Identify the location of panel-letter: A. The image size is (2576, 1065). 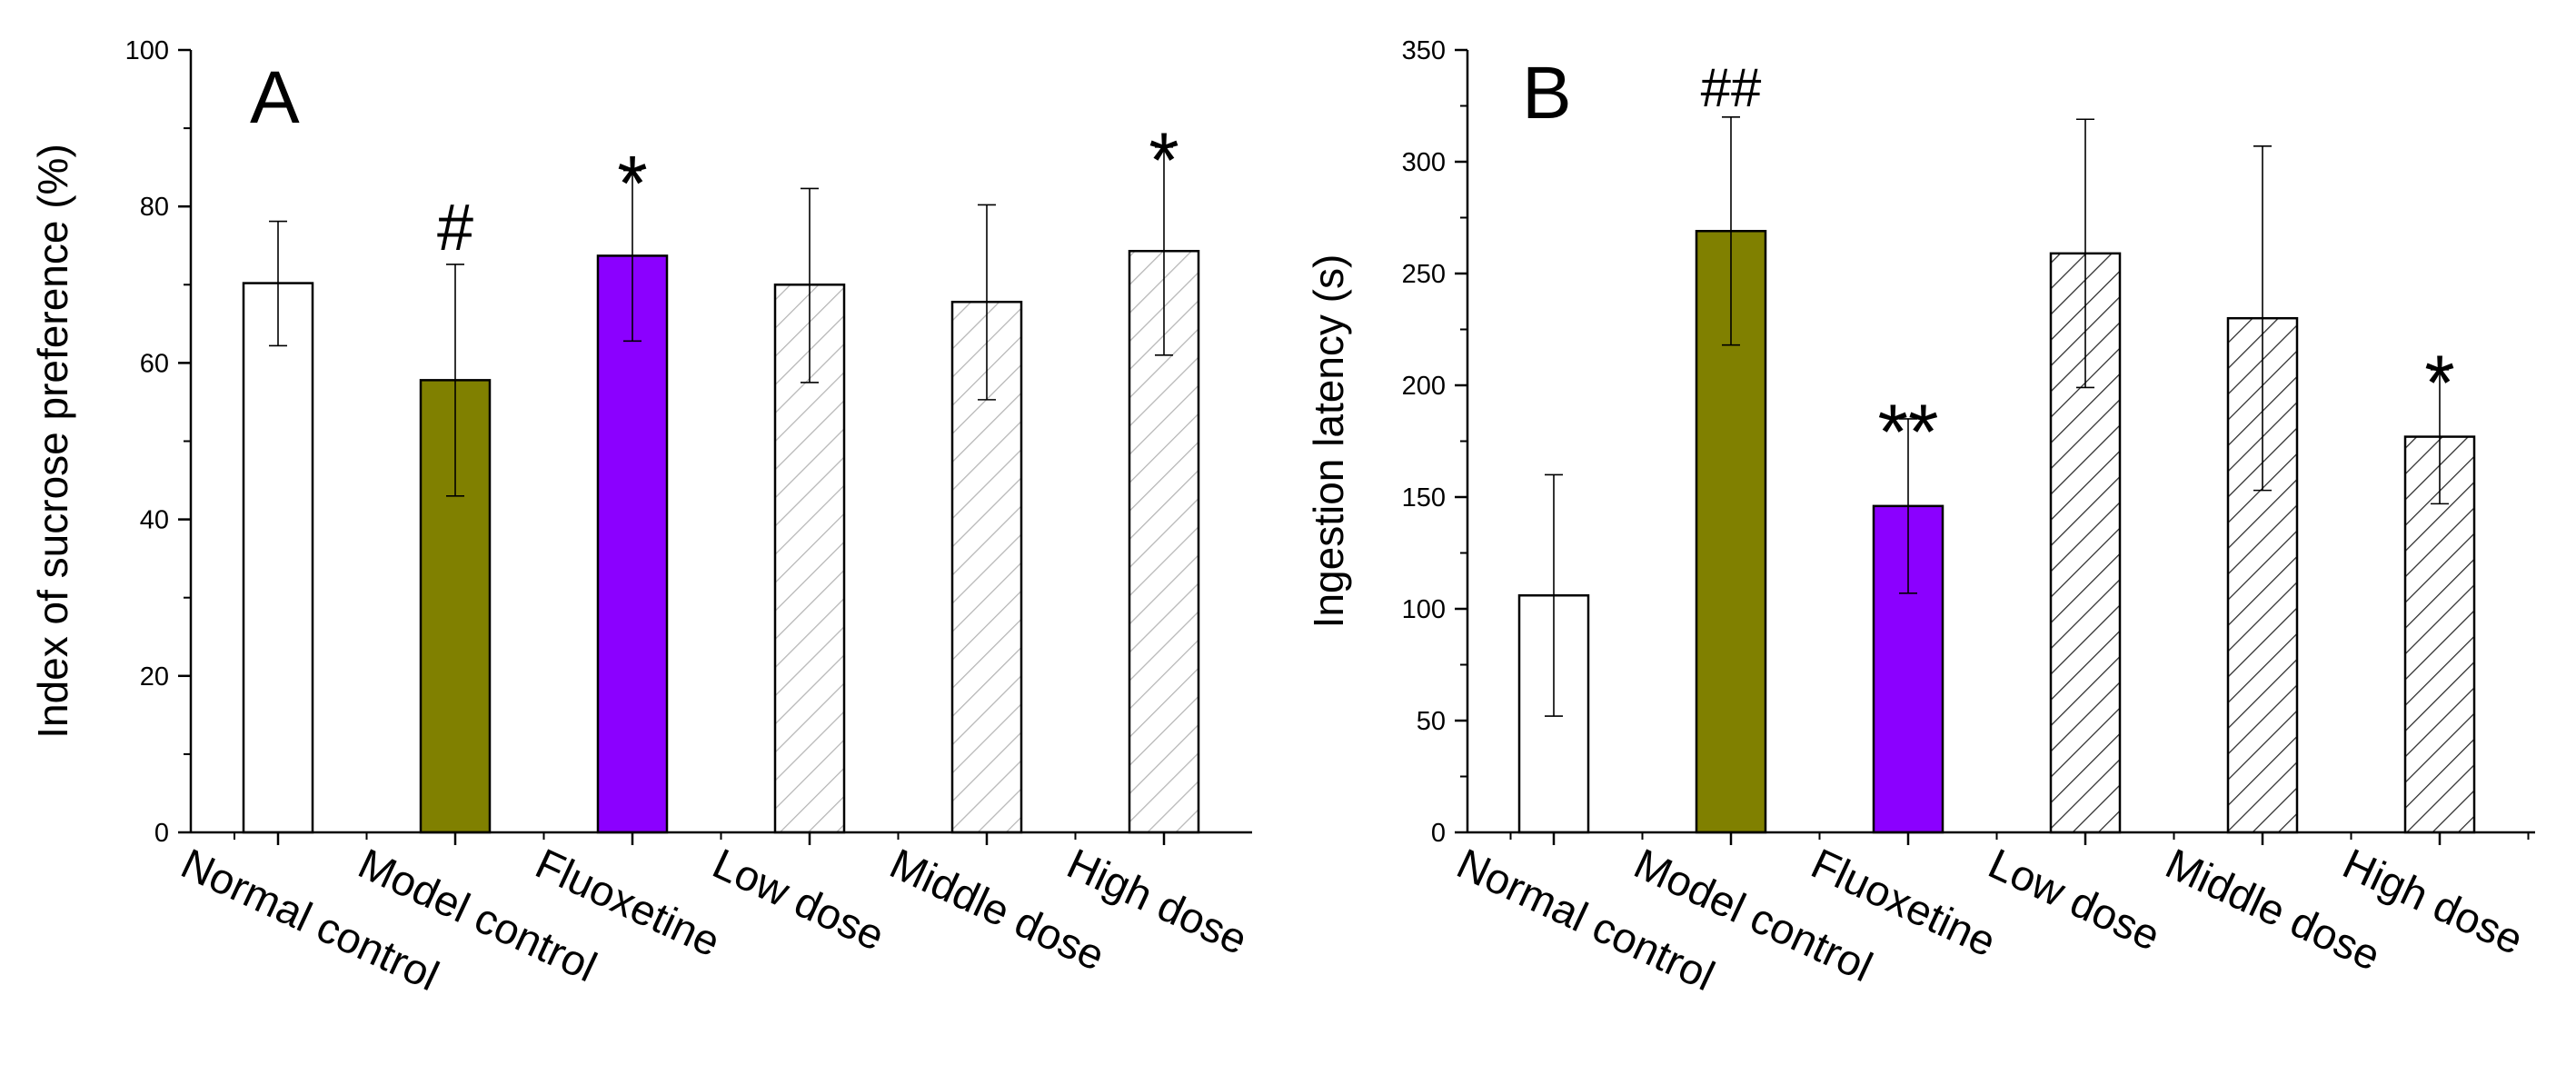
(275, 97).